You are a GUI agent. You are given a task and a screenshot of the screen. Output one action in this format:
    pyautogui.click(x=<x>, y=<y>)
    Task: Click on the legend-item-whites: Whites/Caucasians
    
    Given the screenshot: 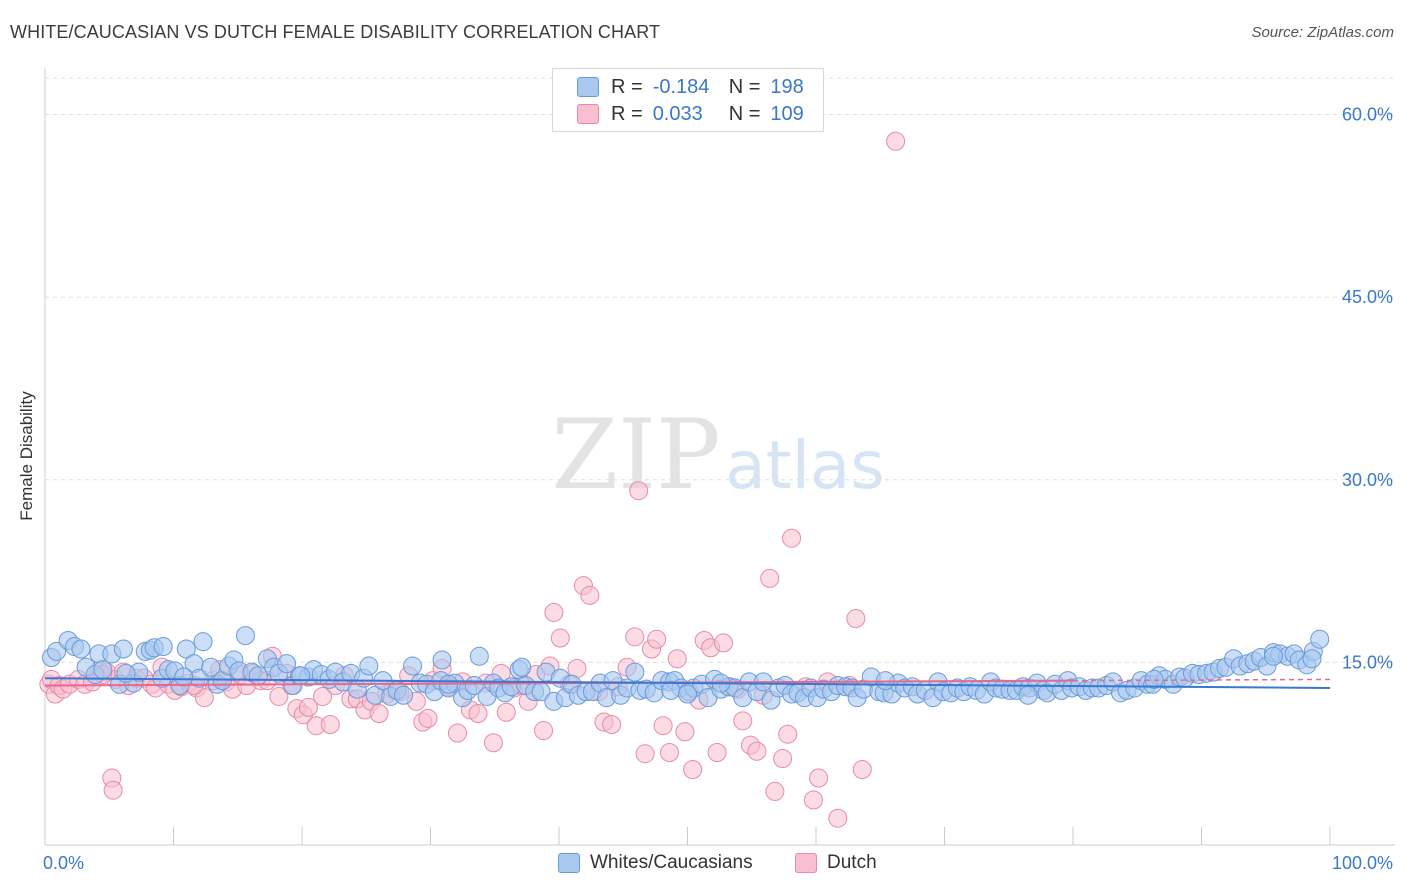 What is the action you would take?
    pyautogui.click(x=655, y=863)
    